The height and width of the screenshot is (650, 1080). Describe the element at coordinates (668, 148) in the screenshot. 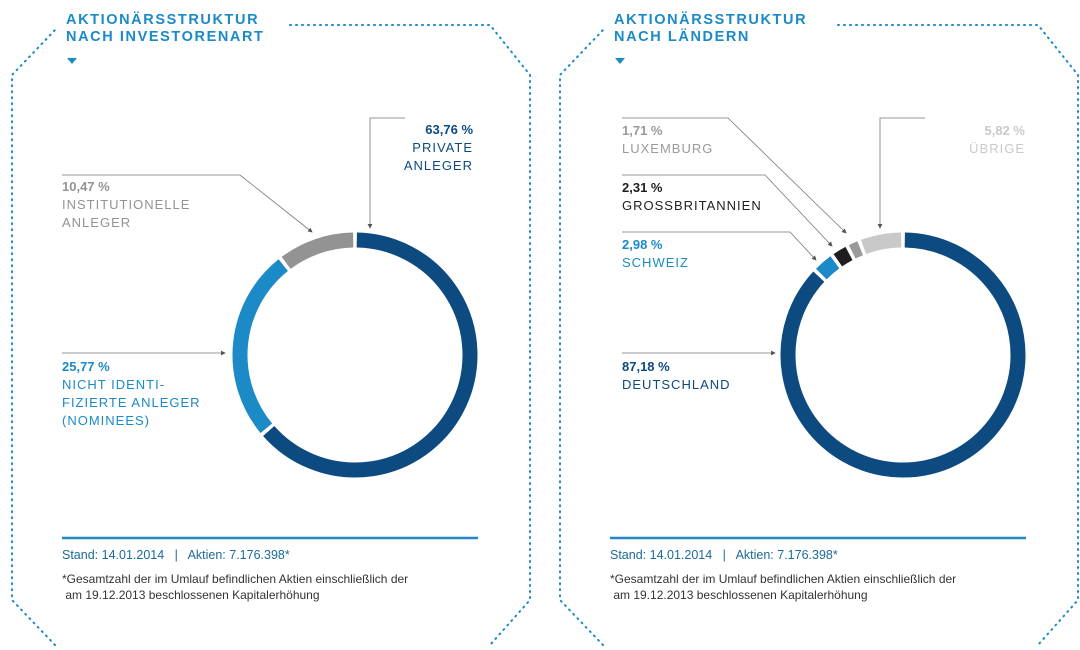

I see `category-label: LUXEMBURG` at that location.